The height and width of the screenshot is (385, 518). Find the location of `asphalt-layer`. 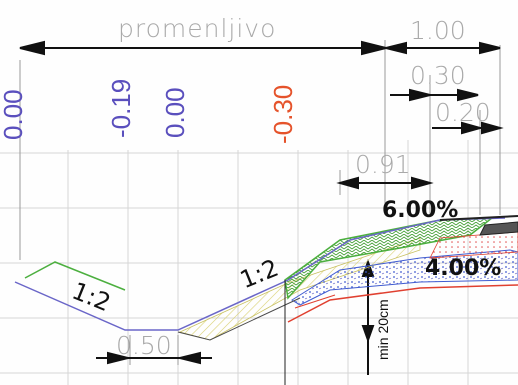

asphalt-layer is located at coordinates (498, 228).